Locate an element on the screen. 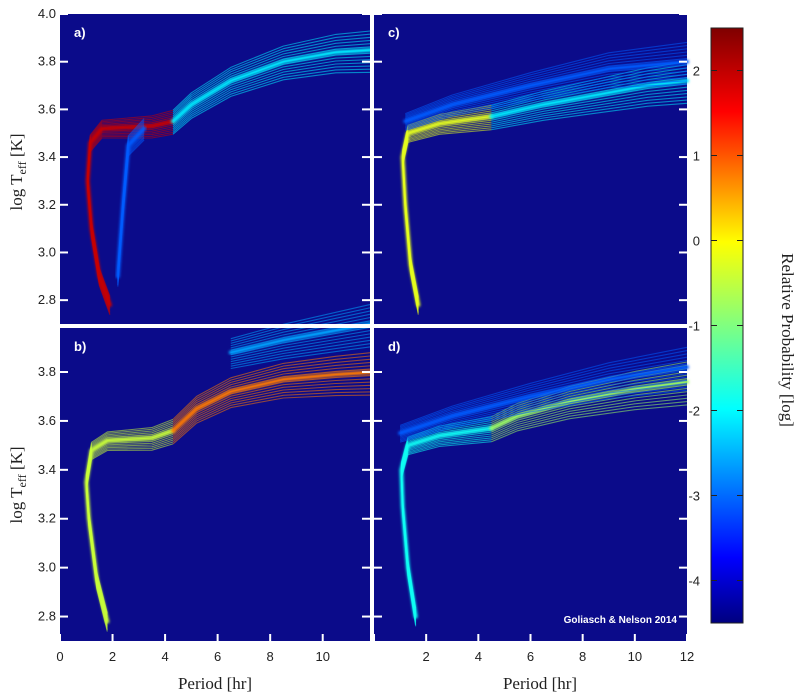  panel-label: c) is located at coordinates (394, 32).